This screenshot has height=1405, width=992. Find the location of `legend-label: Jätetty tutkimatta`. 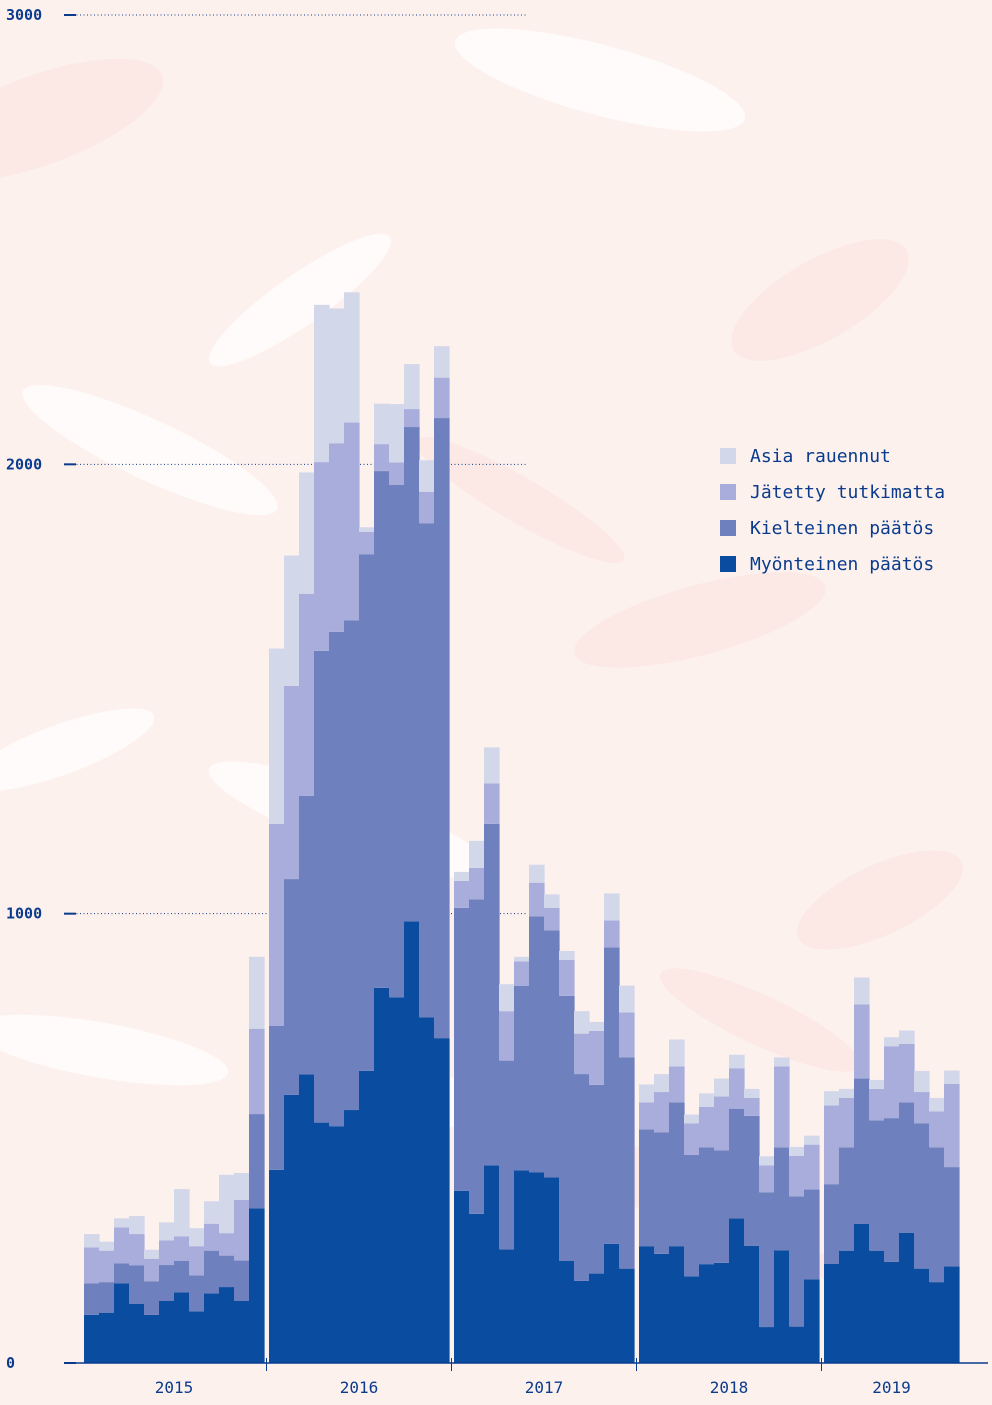

legend-label: Jätetty tutkimatta is located at coordinates (847, 492).